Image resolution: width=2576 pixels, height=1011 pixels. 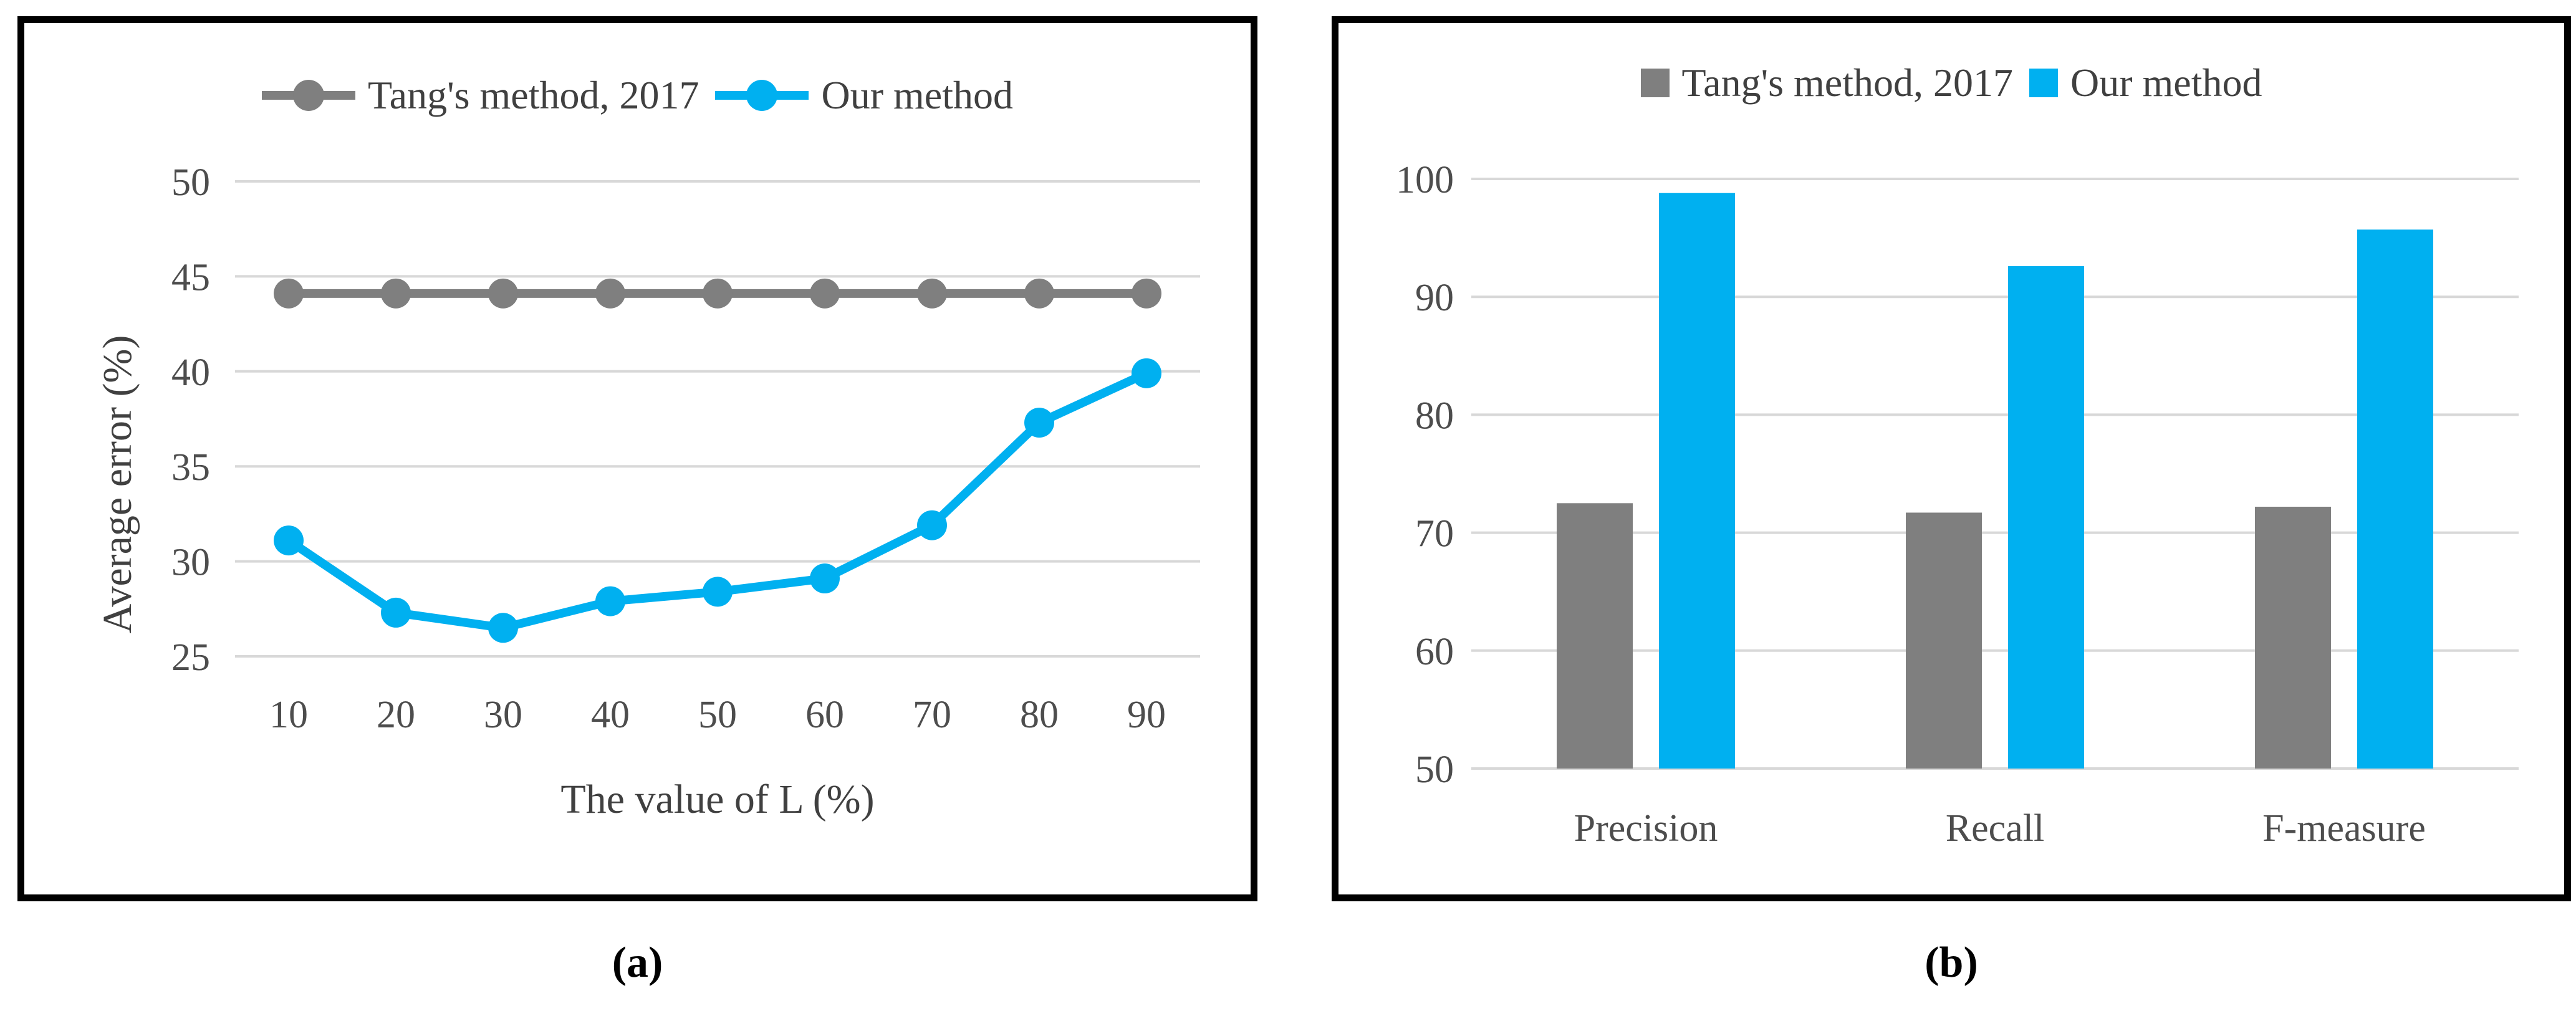 I want to click on x-tick-label: 90, so click(x=1146, y=715).